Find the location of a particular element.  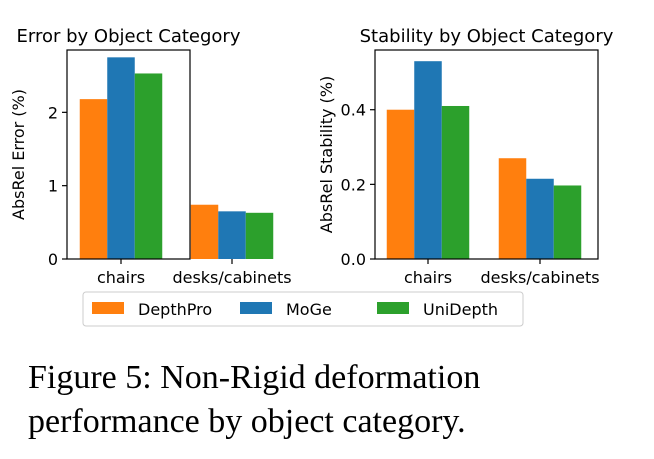

y-axis-label: AbsRel Error (%) is located at coordinates (18, 154).